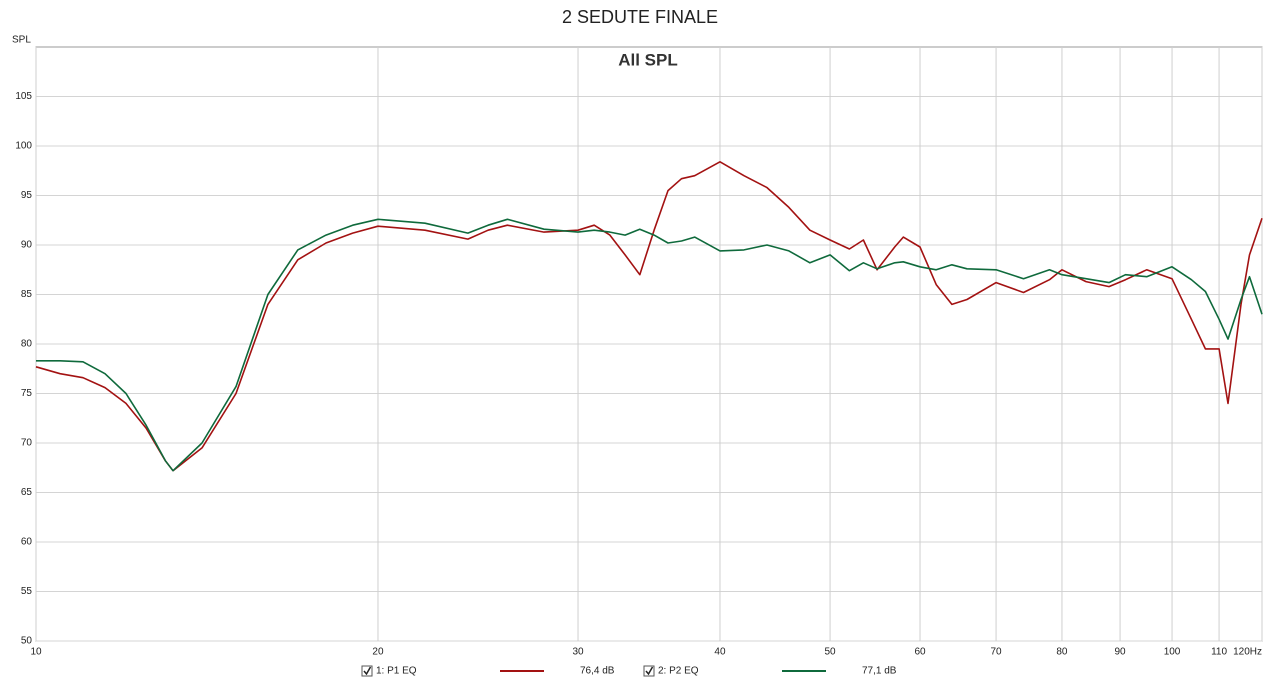 Image resolution: width=1280 pixels, height=683 pixels. I want to click on y-tick-label: 50, so click(27, 641).